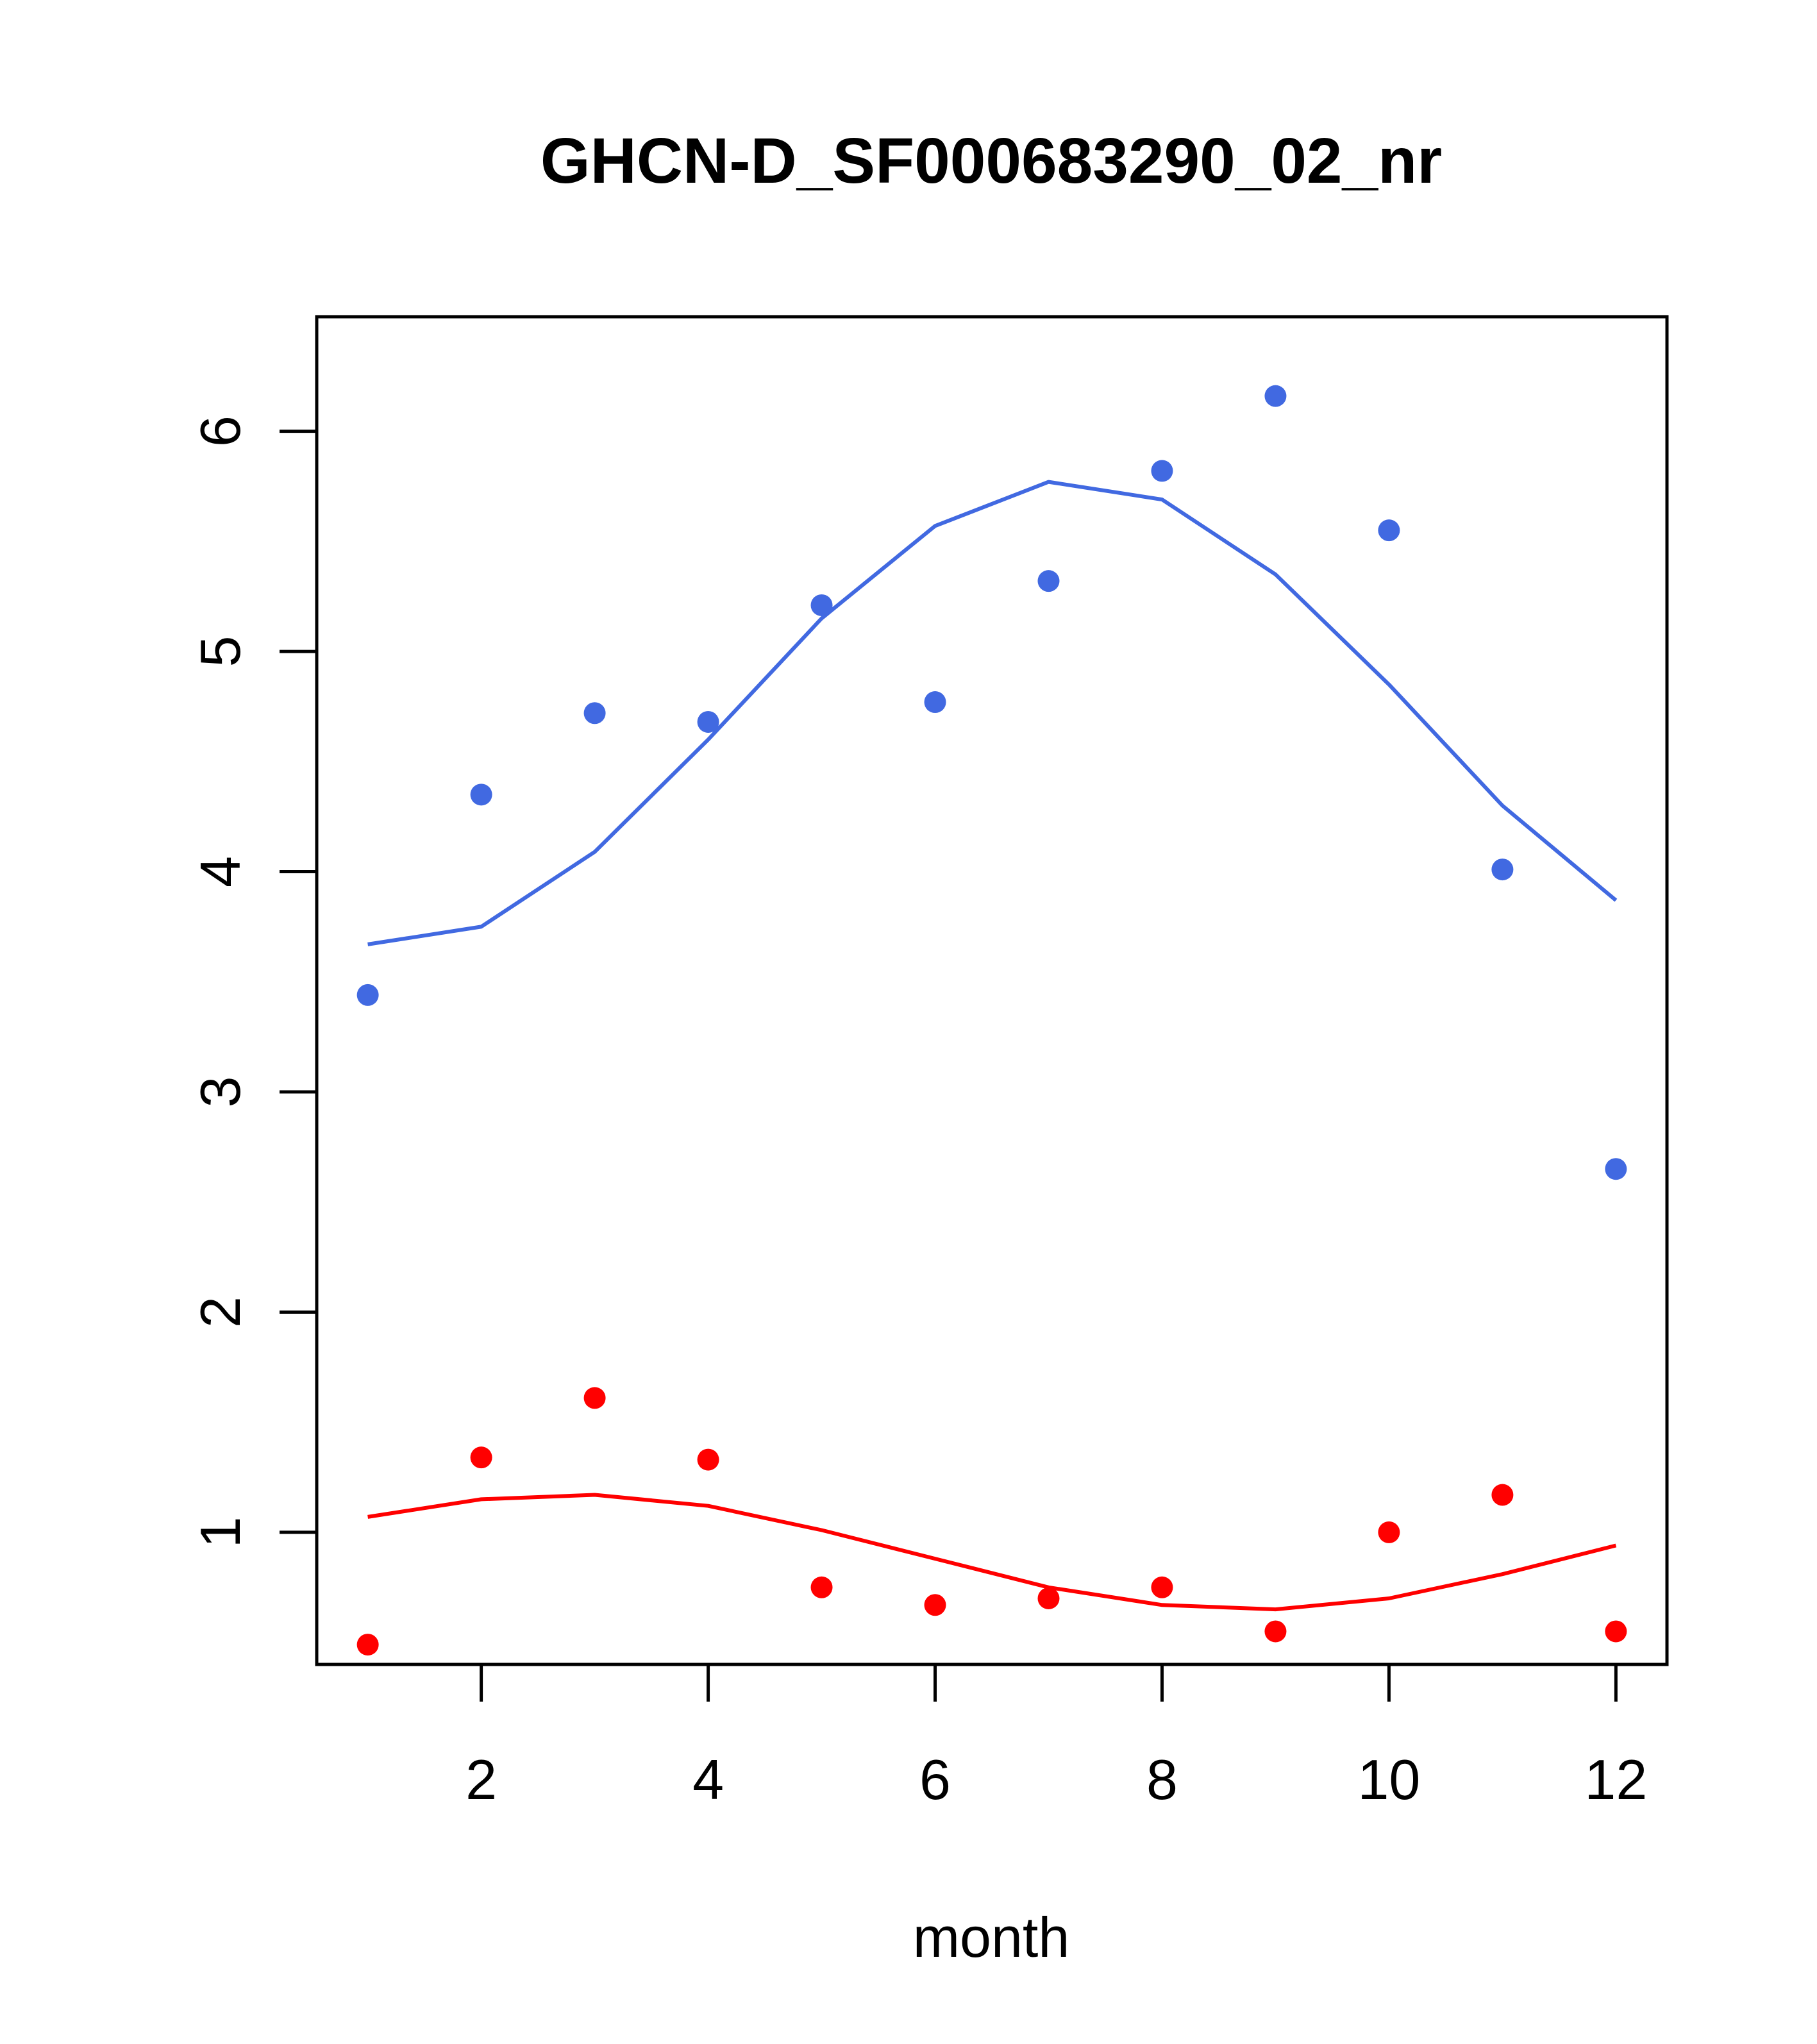 The image size is (1817, 2044). Describe the element at coordinates (220, 1312) in the screenshot. I see `y-tick-label-2: 2` at that location.